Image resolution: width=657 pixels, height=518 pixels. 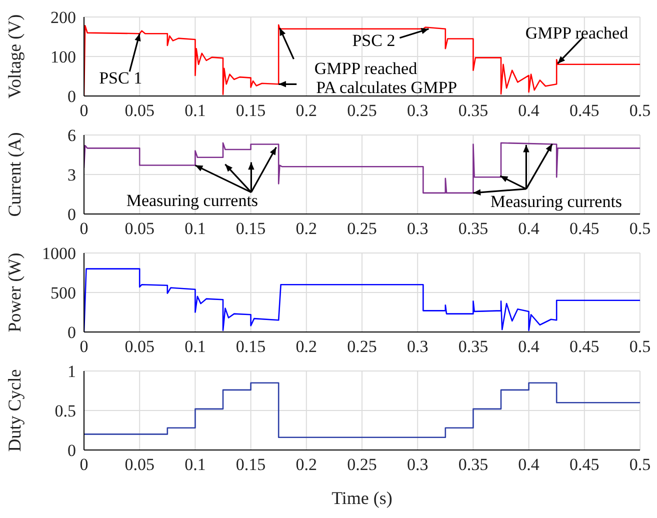 What do you see at coordinates (14, 410) in the screenshot?
I see `y-axis-title: Duty Cycle` at bounding box center [14, 410].